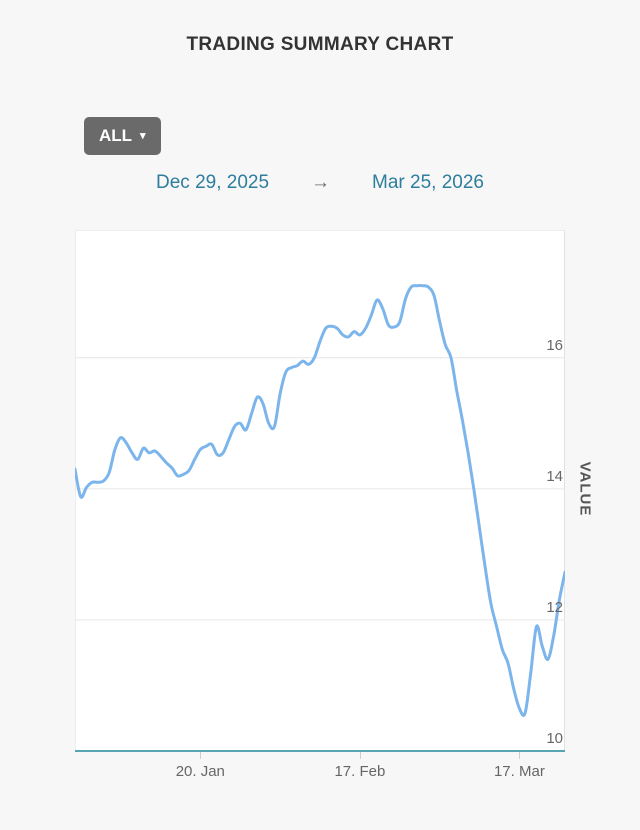  What do you see at coordinates (320, 751) in the screenshot?
I see `x-axis-line` at bounding box center [320, 751].